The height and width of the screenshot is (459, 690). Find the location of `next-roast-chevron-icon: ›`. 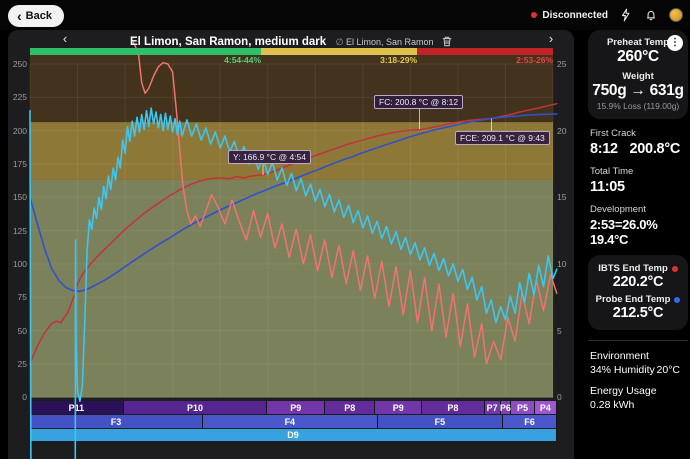

next-roast-chevron-icon: › is located at coordinates (551, 38).